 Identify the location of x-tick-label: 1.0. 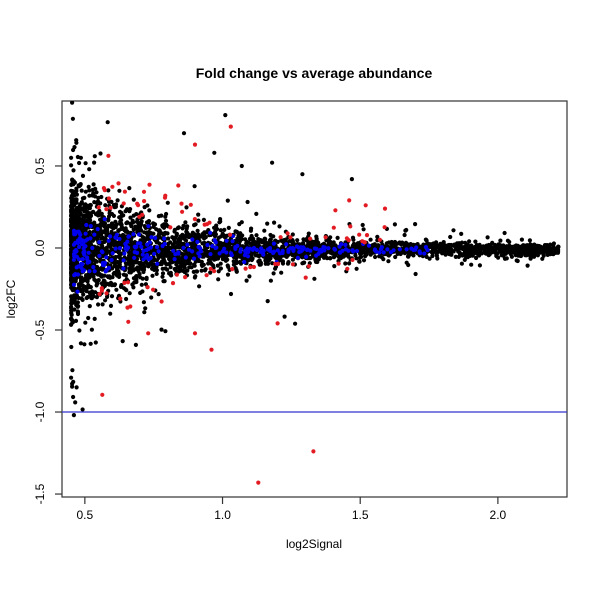
(222, 515).